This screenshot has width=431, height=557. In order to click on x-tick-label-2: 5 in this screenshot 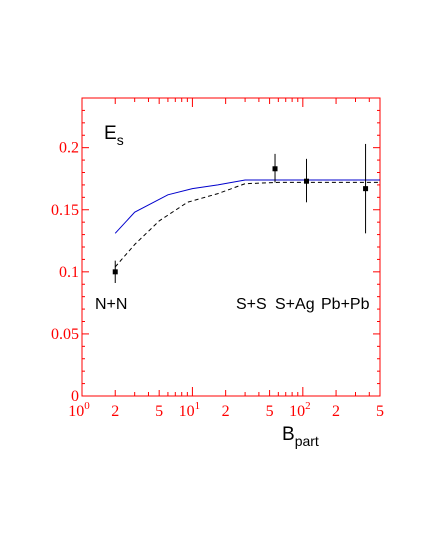, I will do `click(159, 411)`.